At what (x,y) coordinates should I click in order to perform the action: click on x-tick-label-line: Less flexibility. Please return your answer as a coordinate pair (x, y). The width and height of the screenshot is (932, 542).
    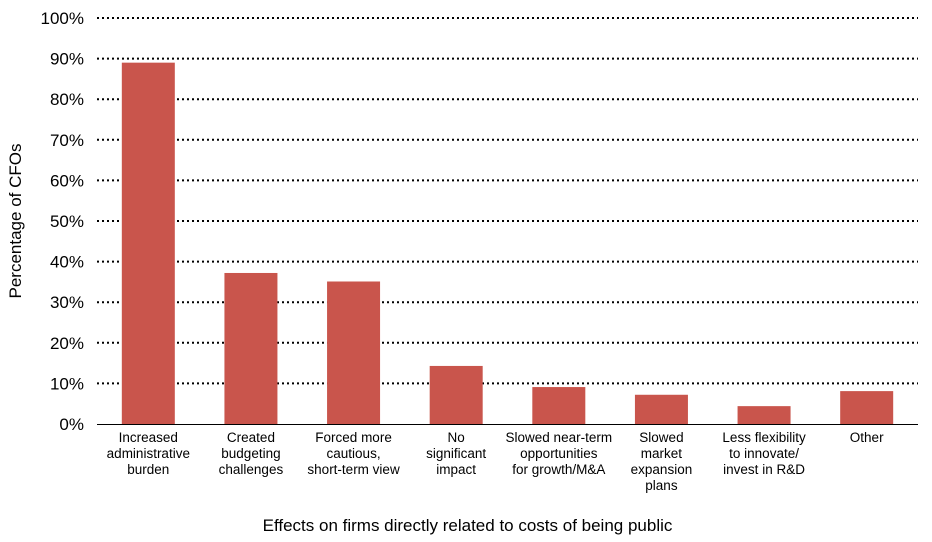
    Looking at the image, I should click on (764, 437).